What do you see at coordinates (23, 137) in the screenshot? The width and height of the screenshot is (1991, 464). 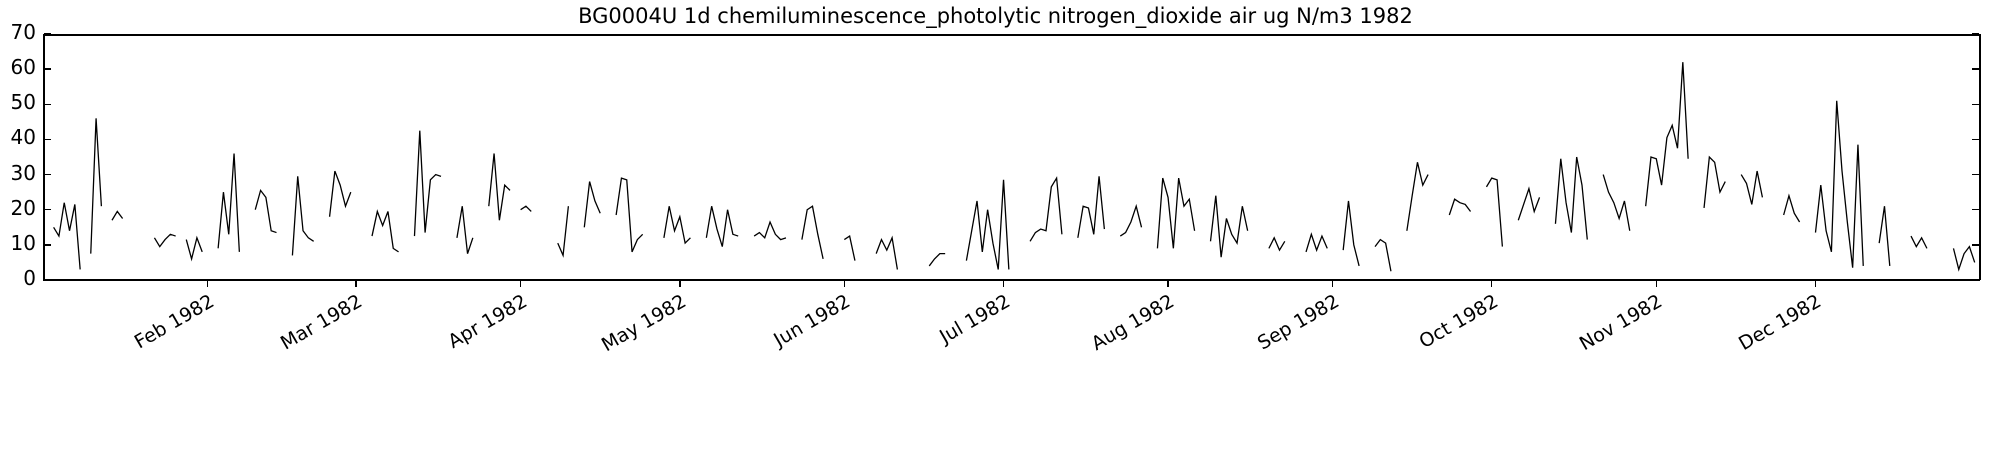 I see `y-tick-label: 40` at bounding box center [23, 137].